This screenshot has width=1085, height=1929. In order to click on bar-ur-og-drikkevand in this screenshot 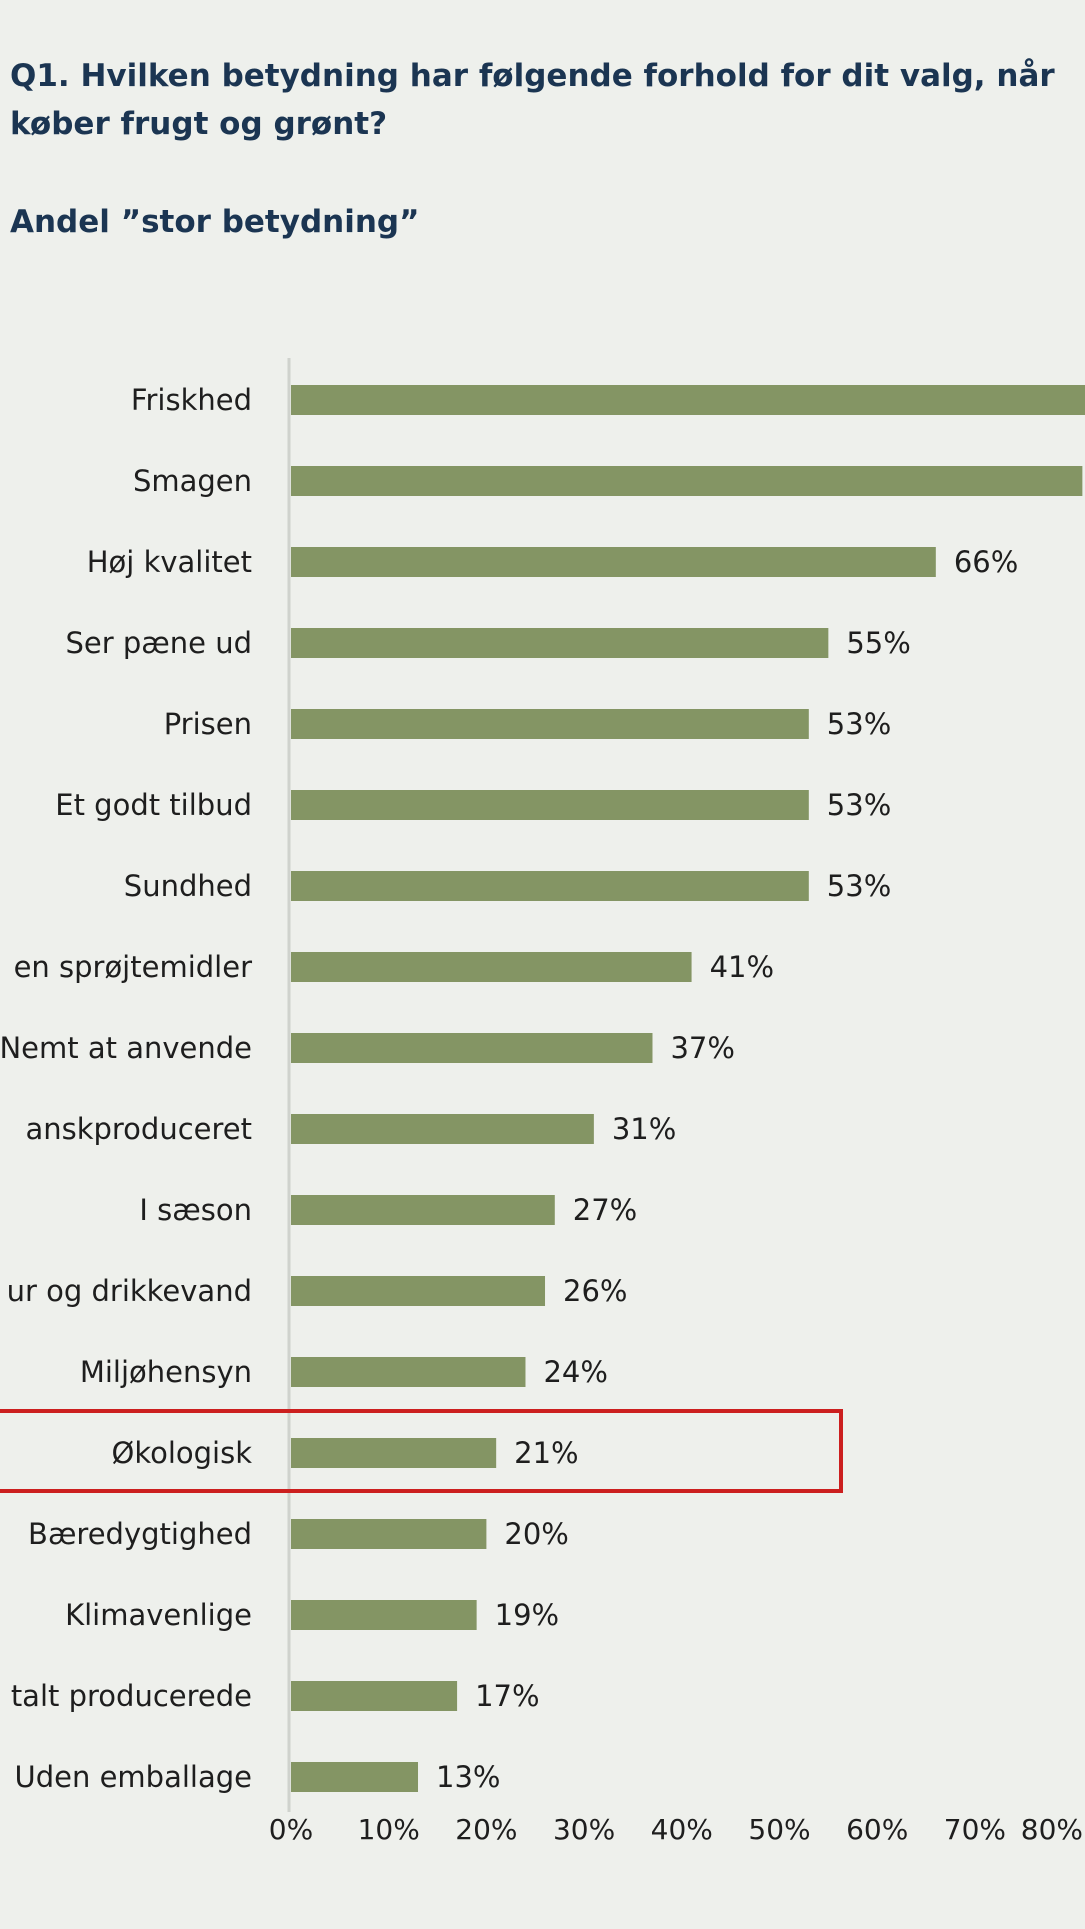, I will do `click(418, 1291)`.